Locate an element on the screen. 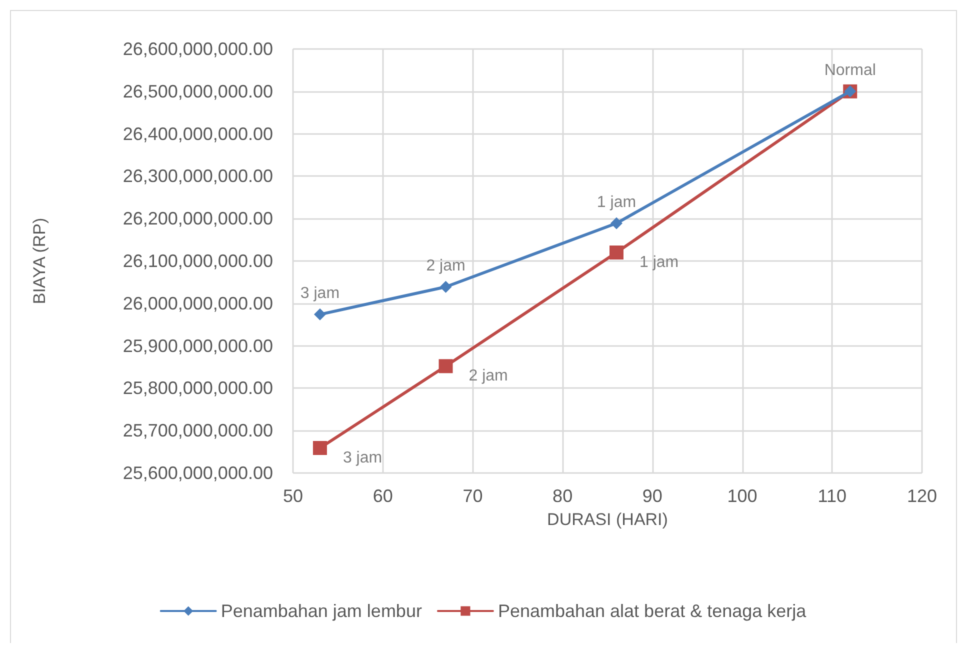 This screenshot has height=651, width=966. x-tick-label: 80 is located at coordinates (562, 496).